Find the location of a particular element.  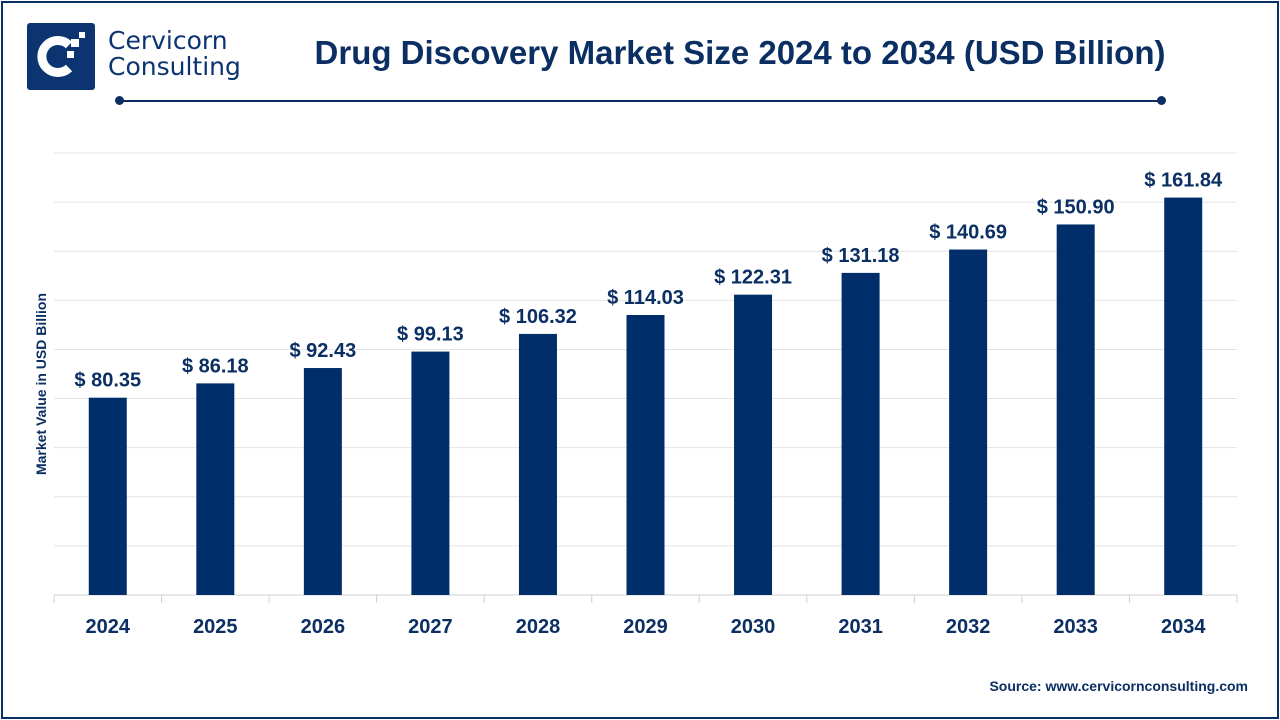

bar-2030 is located at coordinates (753, 444).